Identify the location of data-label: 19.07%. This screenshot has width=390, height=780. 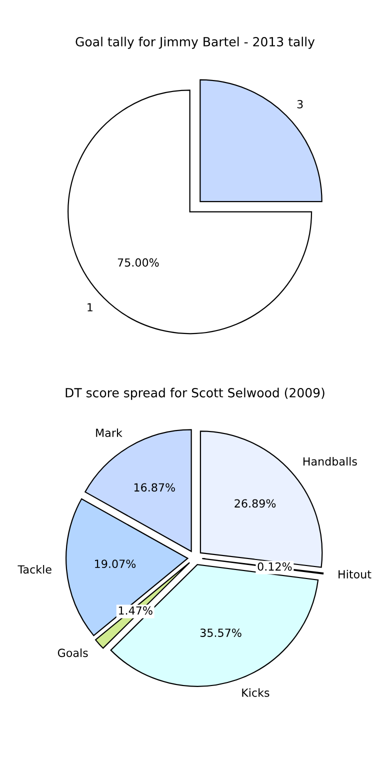
(115, 564).